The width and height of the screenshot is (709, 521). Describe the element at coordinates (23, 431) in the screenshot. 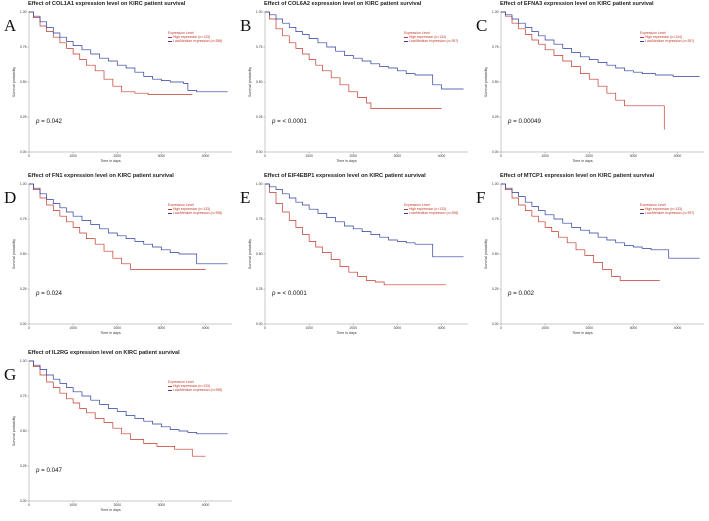

I see `y-tick-label: 0.50` at that location.